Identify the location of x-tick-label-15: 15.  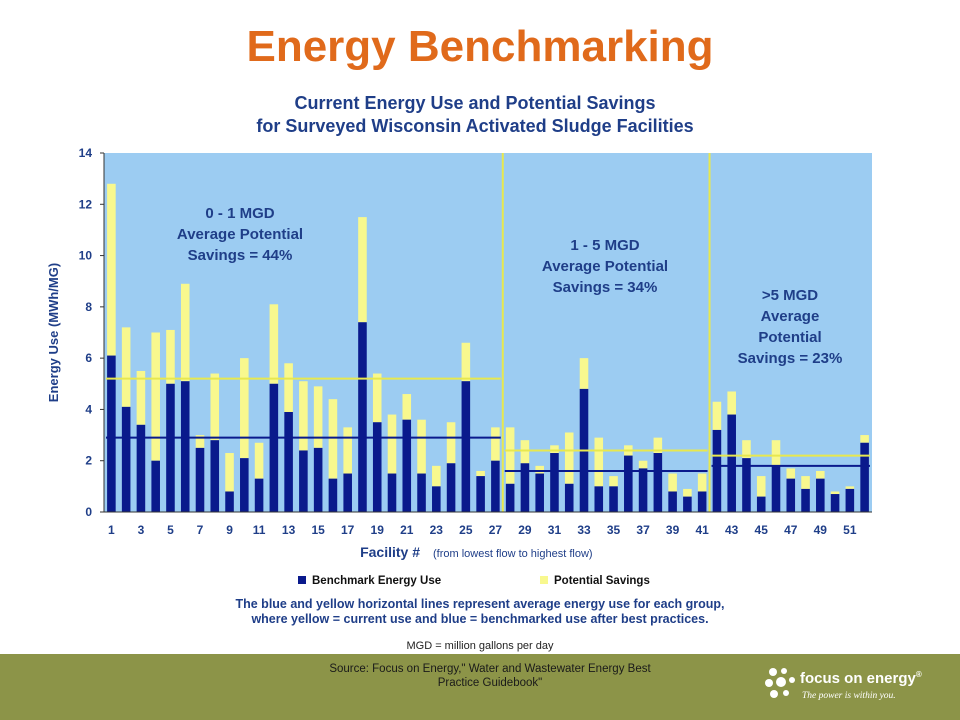
(318, 530).